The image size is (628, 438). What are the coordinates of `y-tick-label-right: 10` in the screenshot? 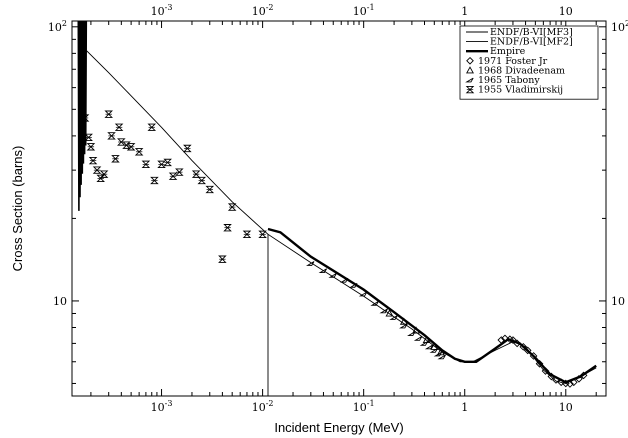 It's located at (618, 301).